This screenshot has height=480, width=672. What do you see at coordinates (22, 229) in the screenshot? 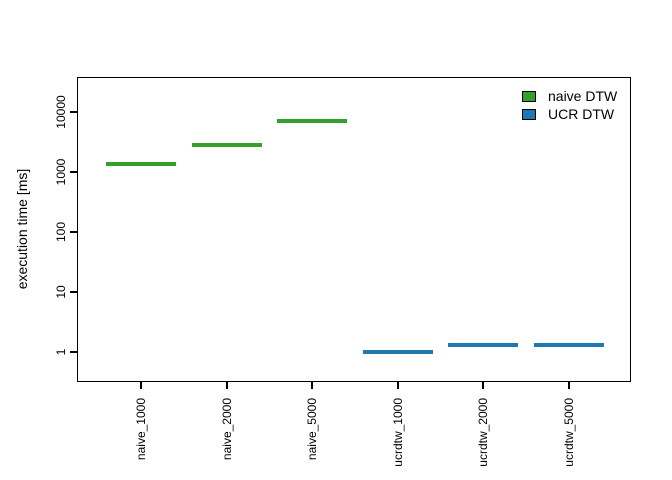
I see `y-axis-title: execution time [ms]` at bounding box center [22, 229].